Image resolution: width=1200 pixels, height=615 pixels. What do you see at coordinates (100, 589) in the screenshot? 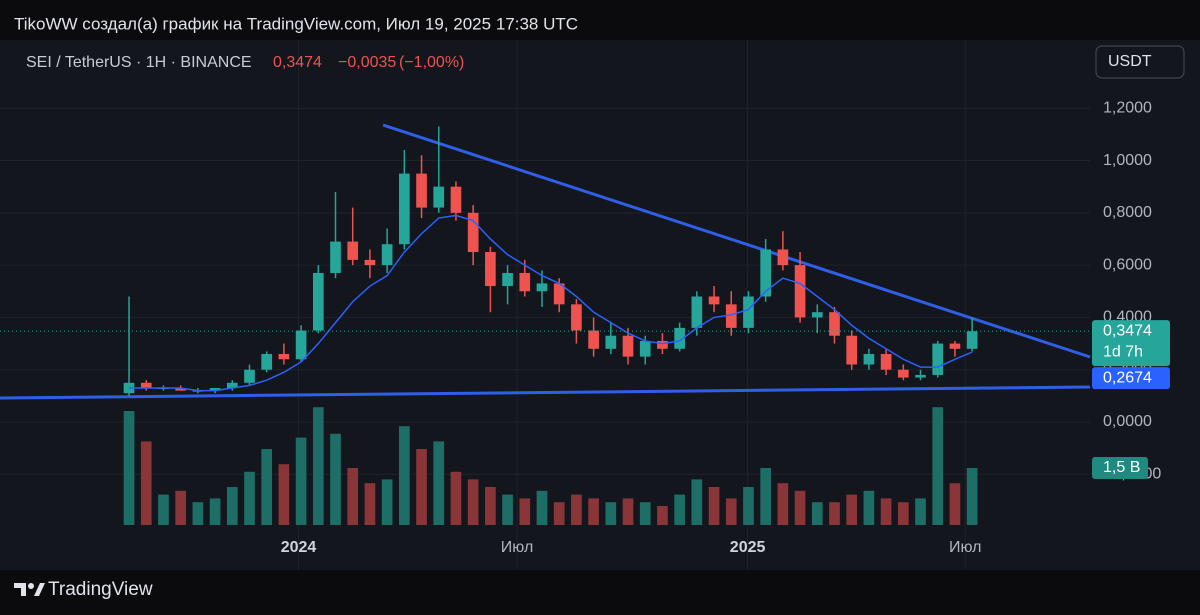
I see `footer-brand: TradingView` at bounding box center [100, 589].